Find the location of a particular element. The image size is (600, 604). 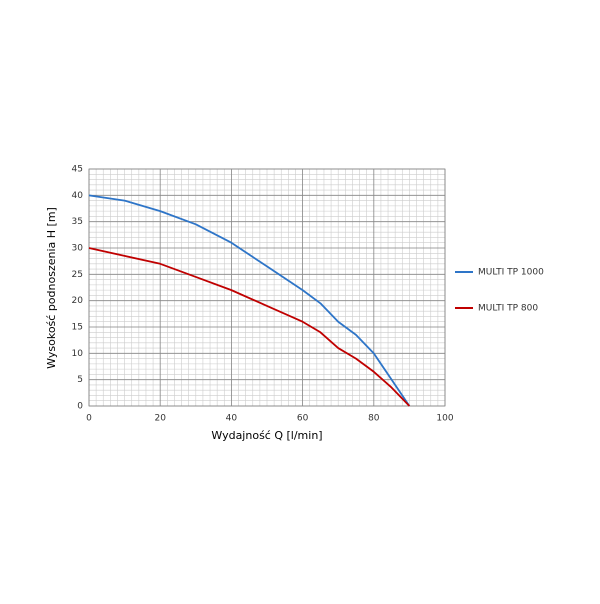

x-tick-label: 40 is located at coordinates (232, 419).